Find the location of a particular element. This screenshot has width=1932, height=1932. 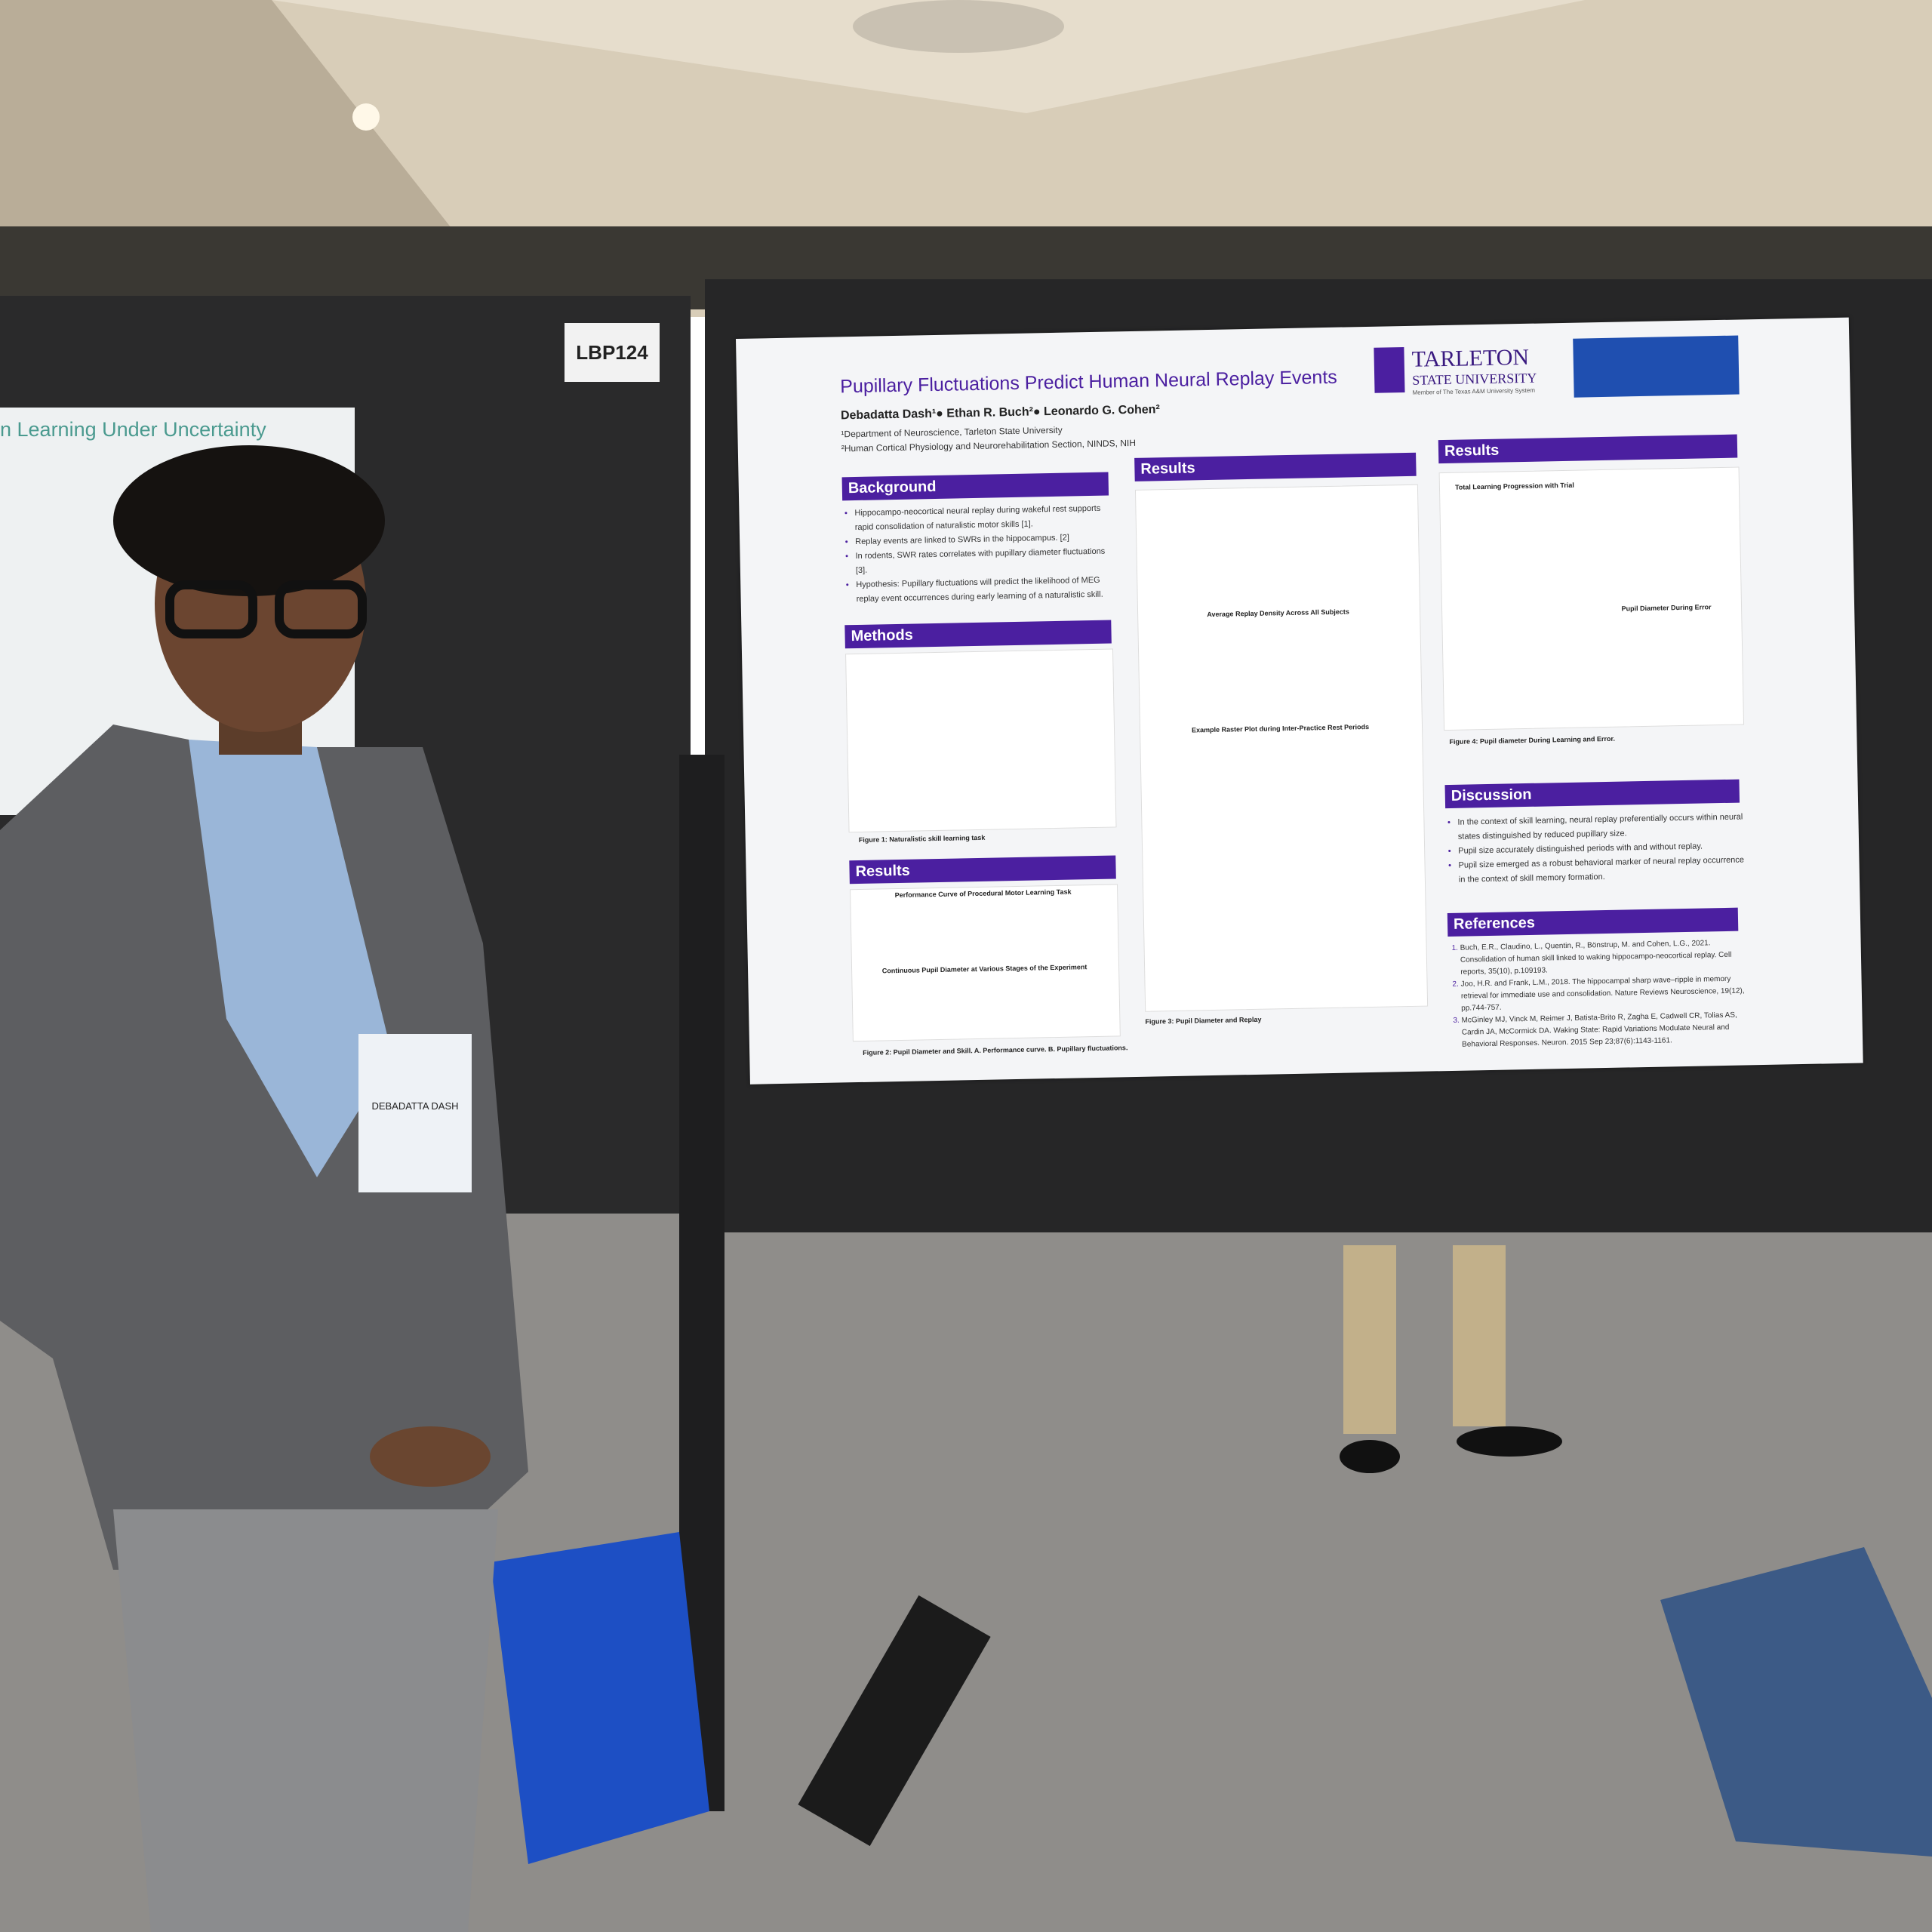

section-heading: Methods is located at coordinates (978, 634).